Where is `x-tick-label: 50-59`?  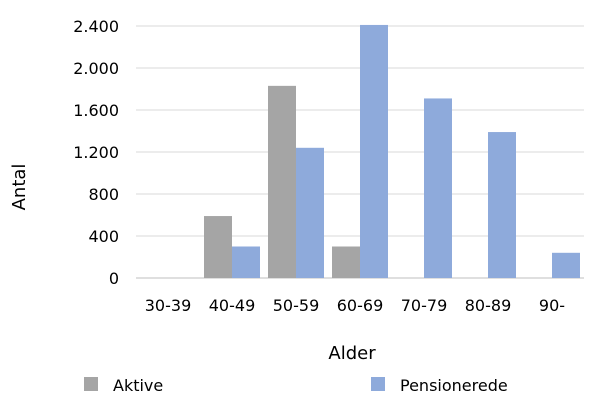
x-tick-label: 50-59 is located at coordinates (296, 305).